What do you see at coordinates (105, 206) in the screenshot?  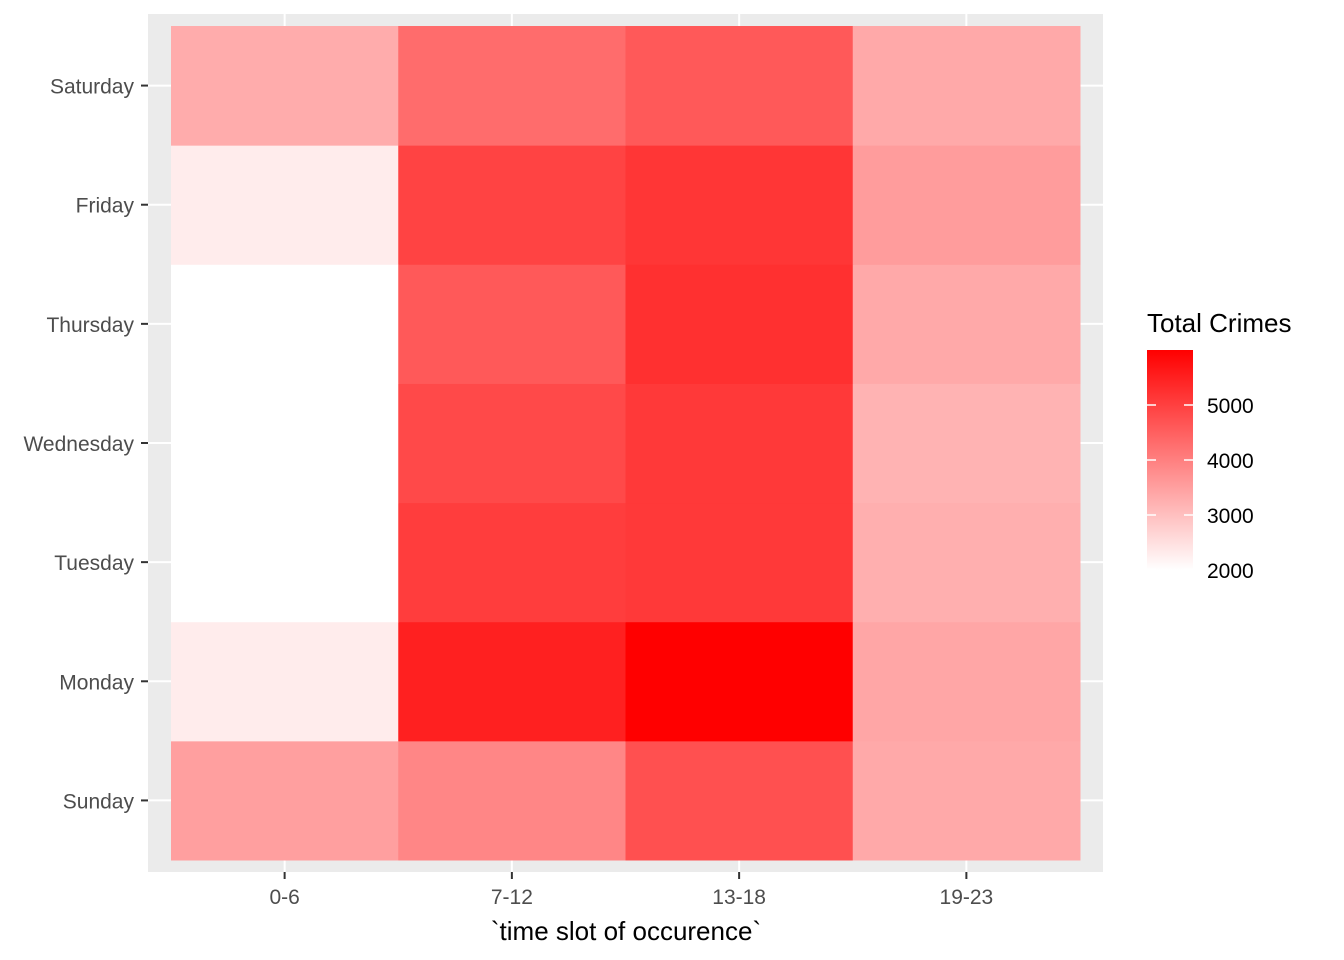 I see `y-tick-label: Friday` at bounding box center [105, 206].